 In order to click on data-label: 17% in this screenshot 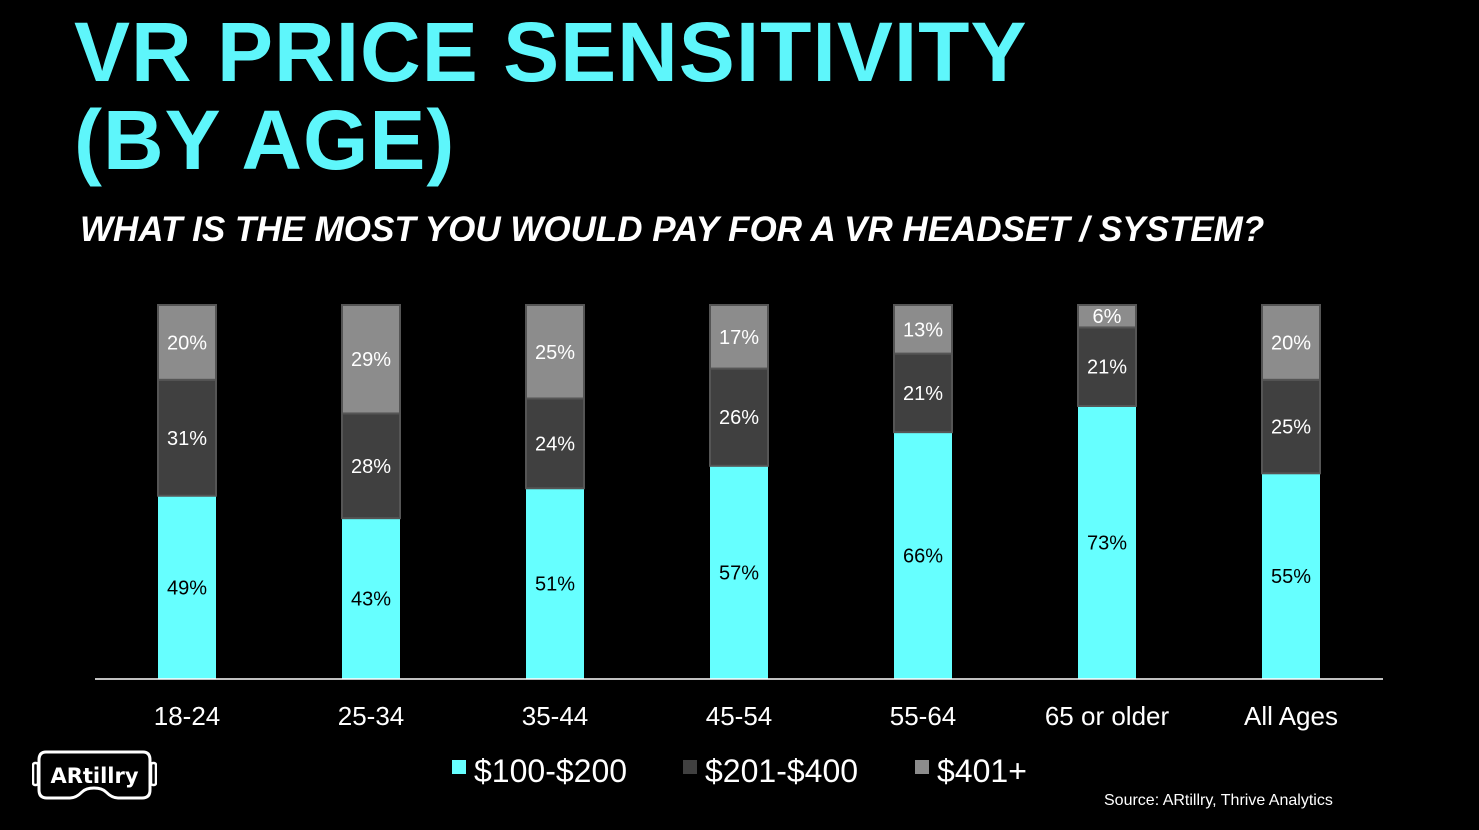, I will do `click(739, 338)`.